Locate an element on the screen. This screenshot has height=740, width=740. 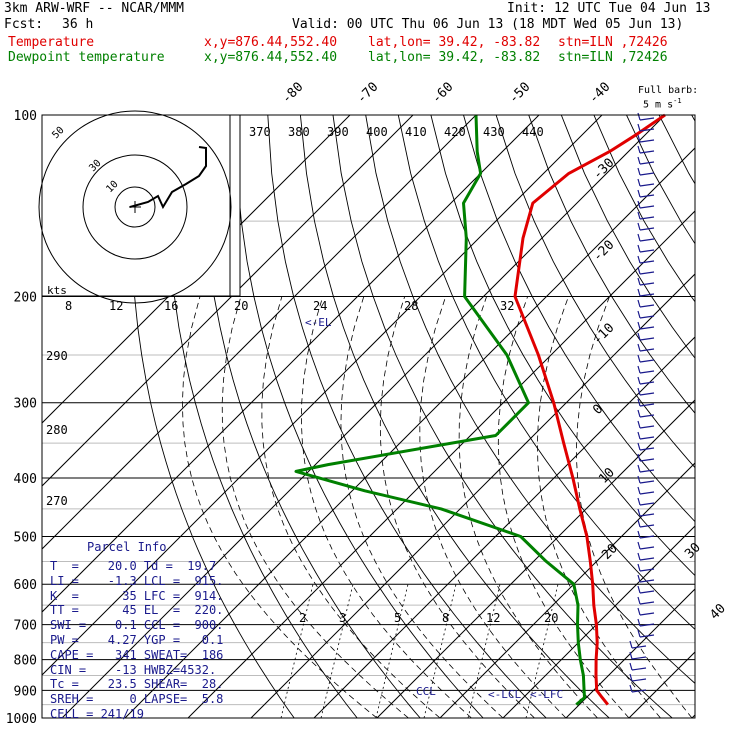
theta-label-left: 270 is located at coordinates (57, 501).